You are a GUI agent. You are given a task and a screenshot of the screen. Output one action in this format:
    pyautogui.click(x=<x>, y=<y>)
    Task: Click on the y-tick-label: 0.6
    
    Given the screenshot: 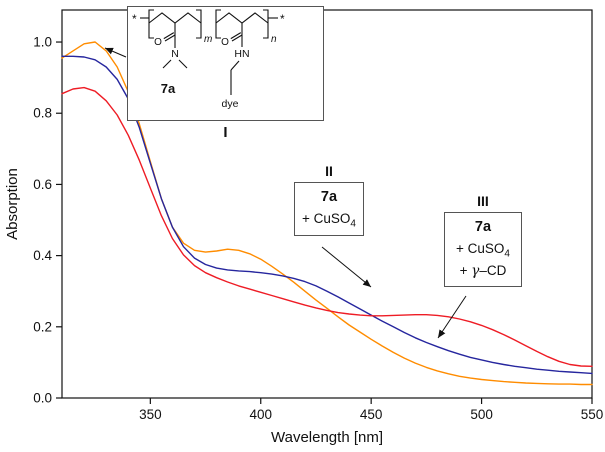 What is the action you would take?
    pyautogui.click(x=42, y=184)
    